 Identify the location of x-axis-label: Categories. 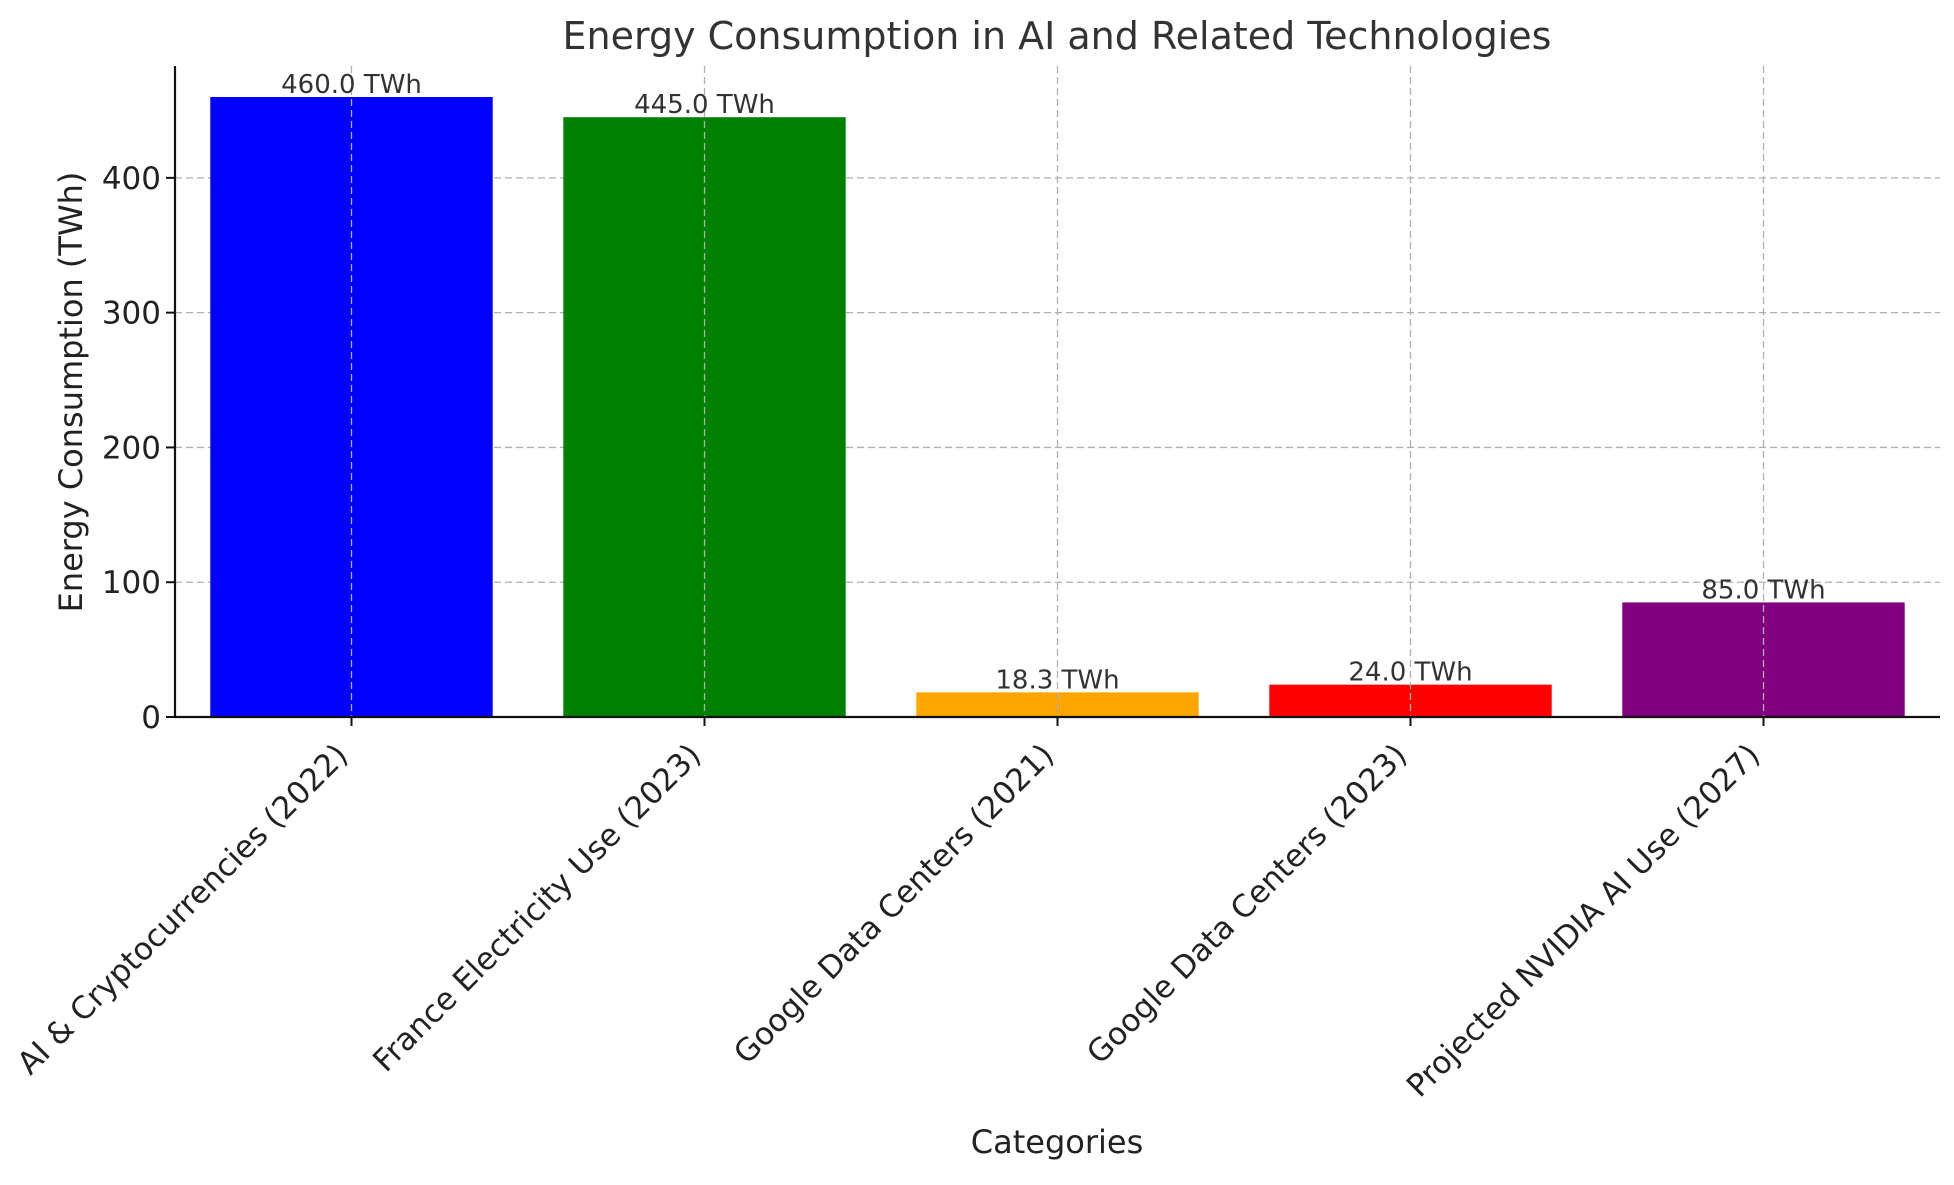
(1057, 1142).